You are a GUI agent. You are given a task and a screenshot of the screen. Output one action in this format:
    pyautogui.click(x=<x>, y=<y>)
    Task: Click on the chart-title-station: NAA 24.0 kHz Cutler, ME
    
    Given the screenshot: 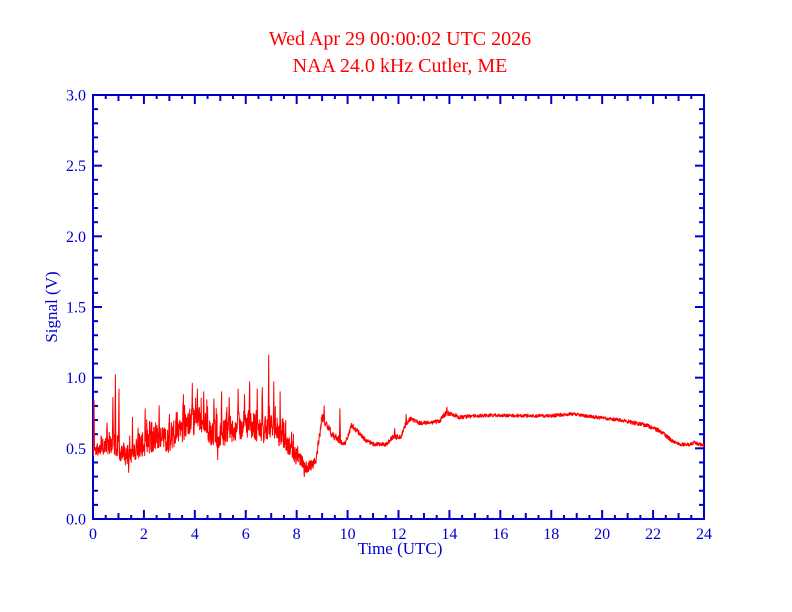 What is the action you would take?
    pyautogui.click(x=400, y=66)
    